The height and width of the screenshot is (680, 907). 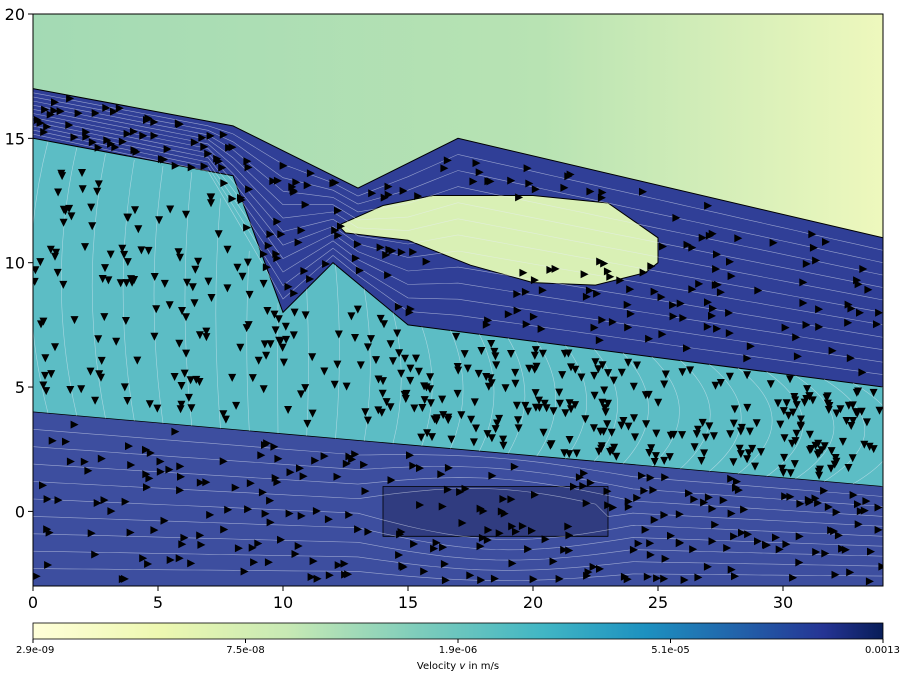 What do you see at coordinates (408, 602) in the screenshot?
I see `x-tick-label: 15` at bounding box center [408, 602].